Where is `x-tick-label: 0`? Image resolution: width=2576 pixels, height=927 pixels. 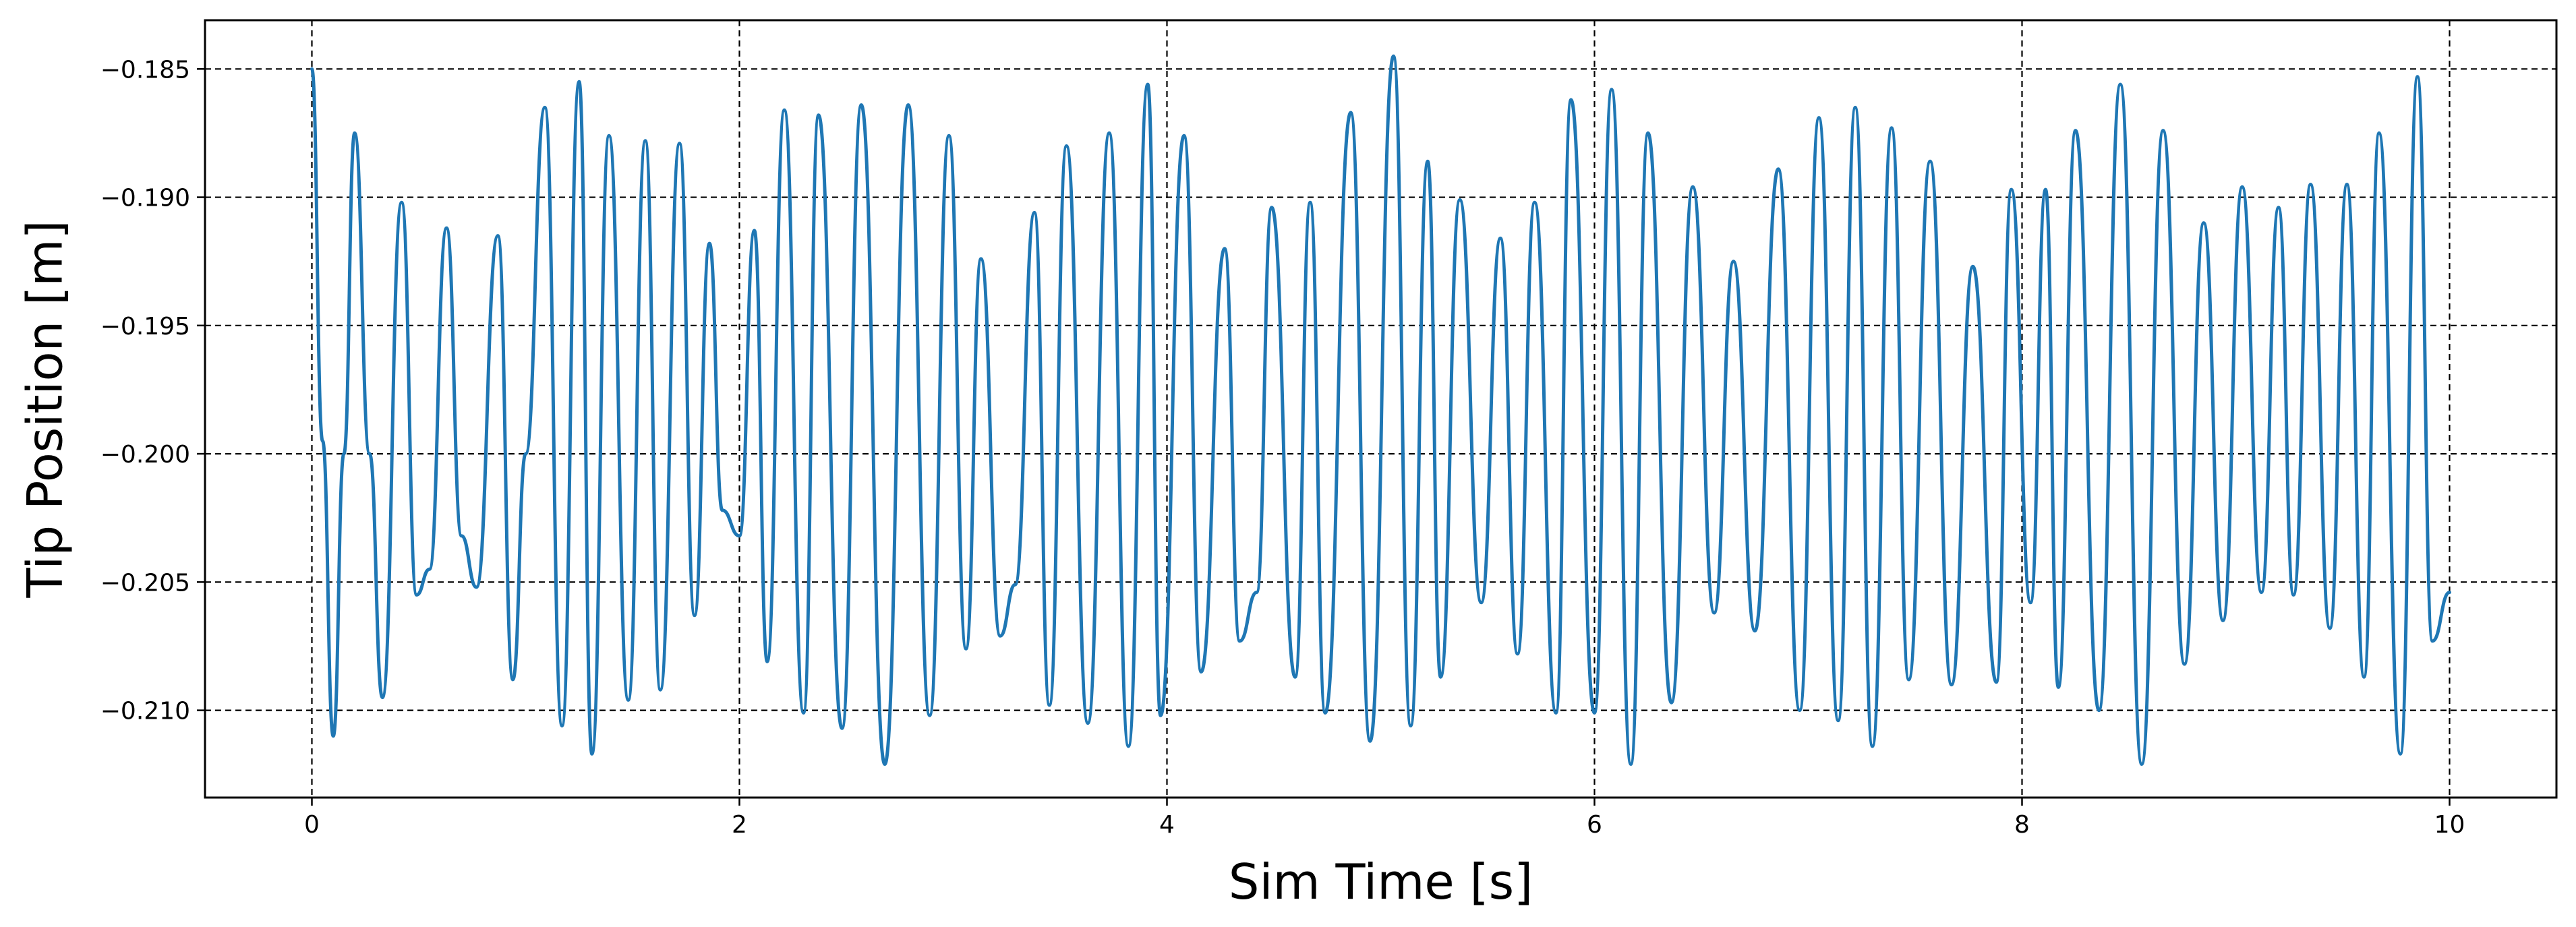 x-tick-label: 0 is located at coordinates (312, 825).